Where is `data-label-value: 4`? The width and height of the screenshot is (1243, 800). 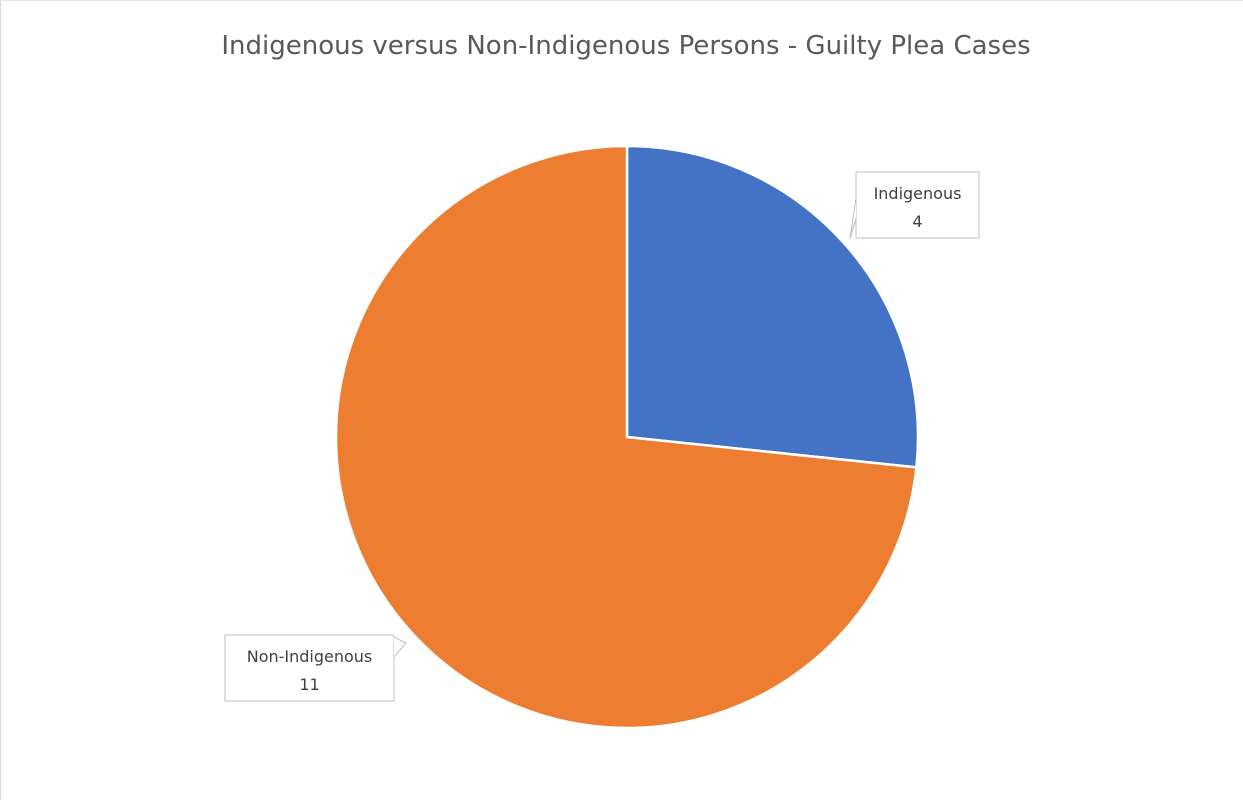 data-label-value: 4 is located at coordinates (917, 221).